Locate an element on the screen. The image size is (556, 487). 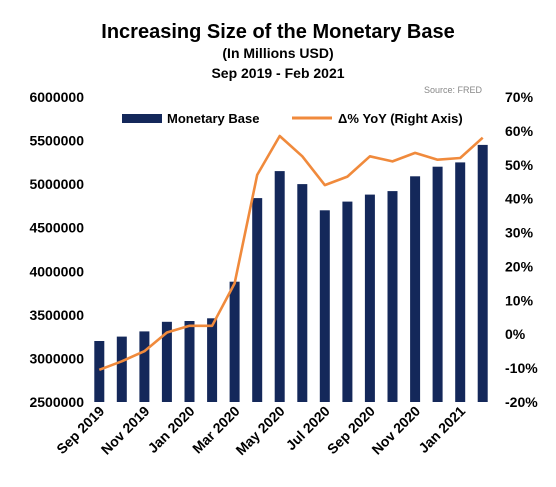
bar-sep-2019 is located at coordinates (99, 371).